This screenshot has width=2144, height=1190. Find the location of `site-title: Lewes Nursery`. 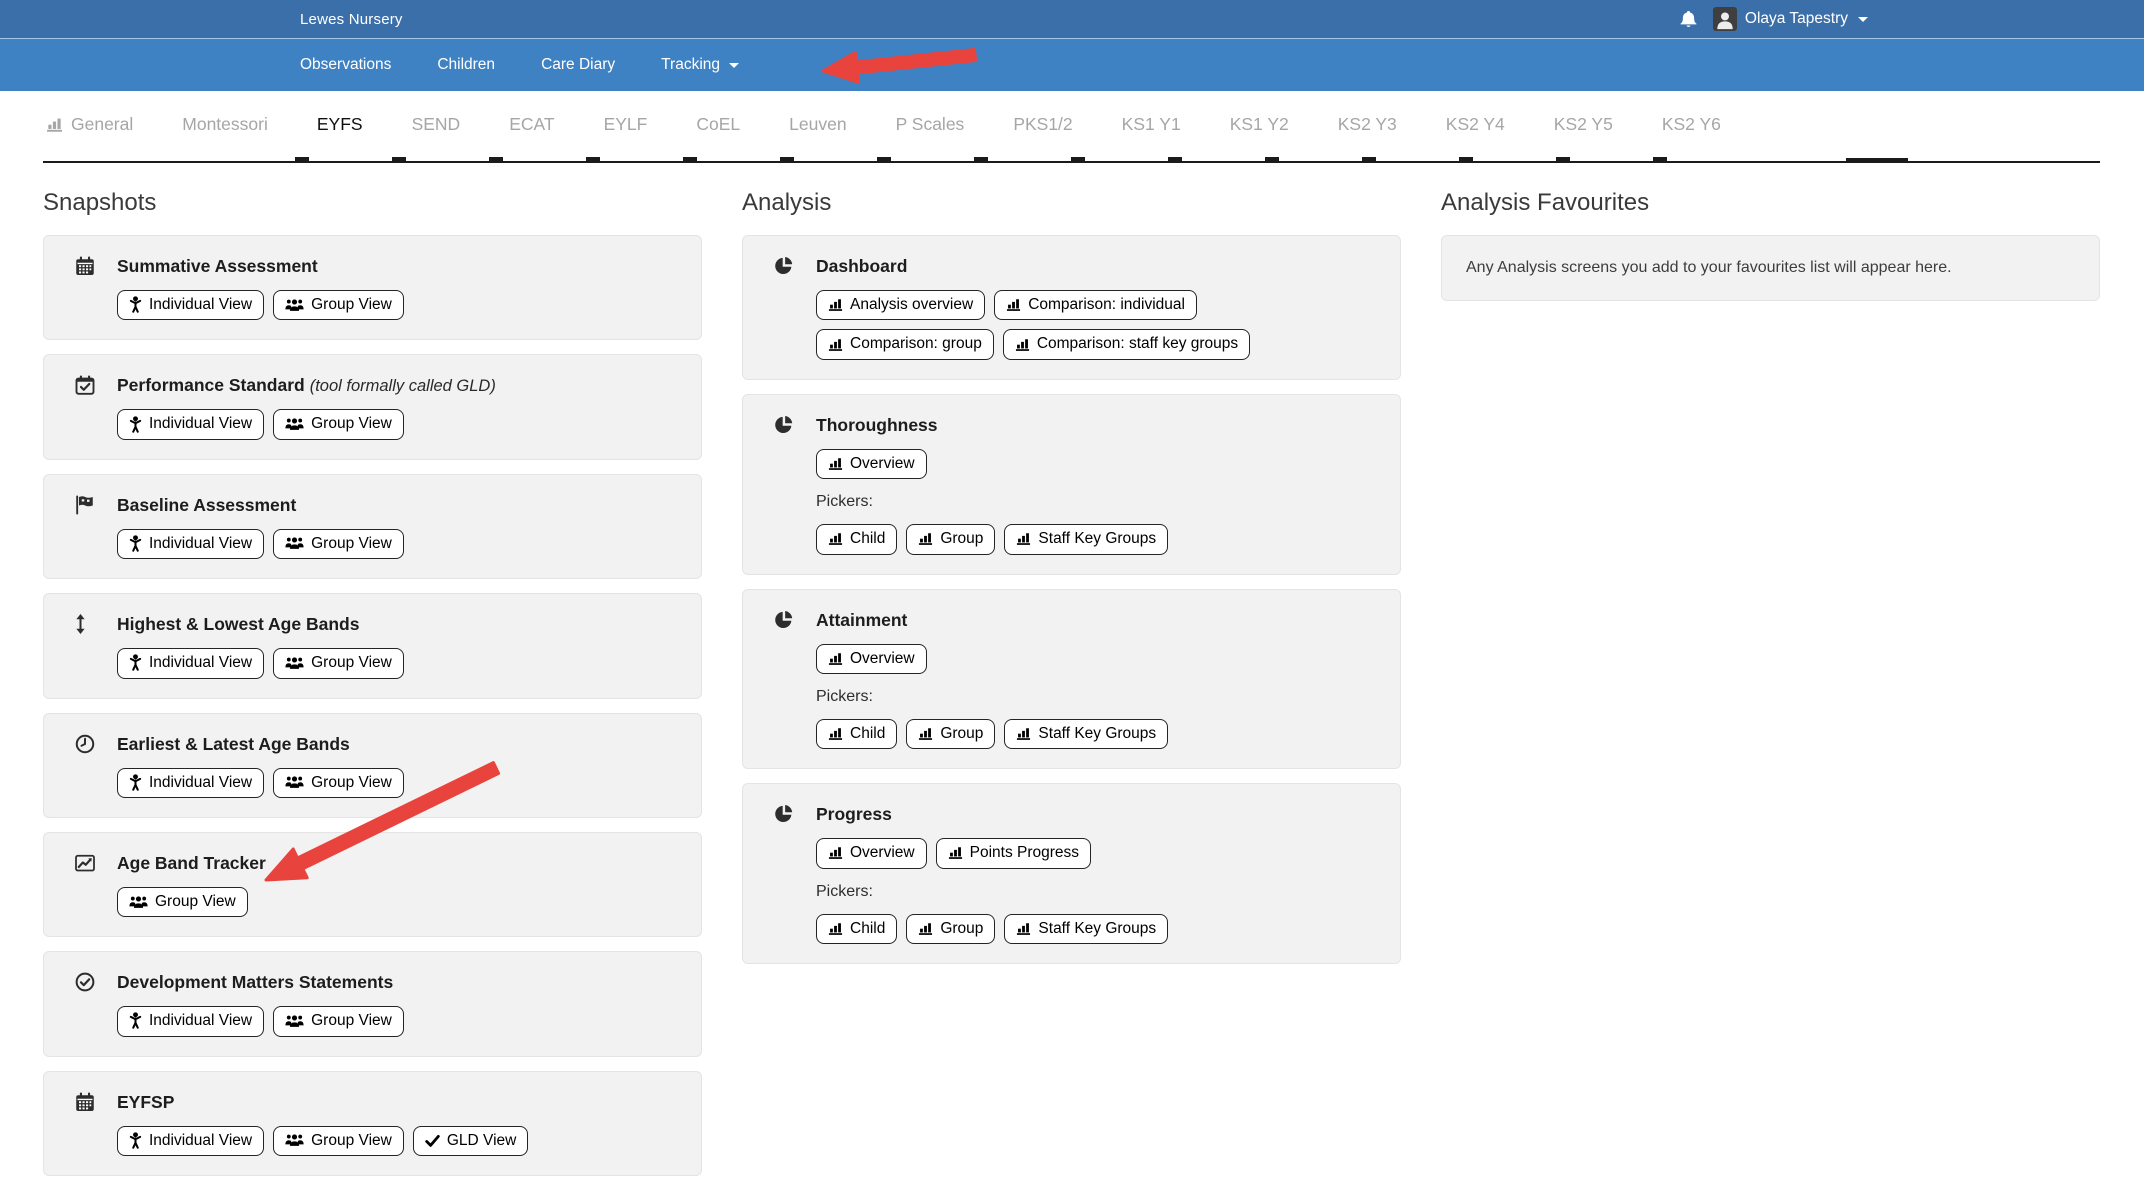

site-title: Lewes Nursery is located at coordinates (351, 19).